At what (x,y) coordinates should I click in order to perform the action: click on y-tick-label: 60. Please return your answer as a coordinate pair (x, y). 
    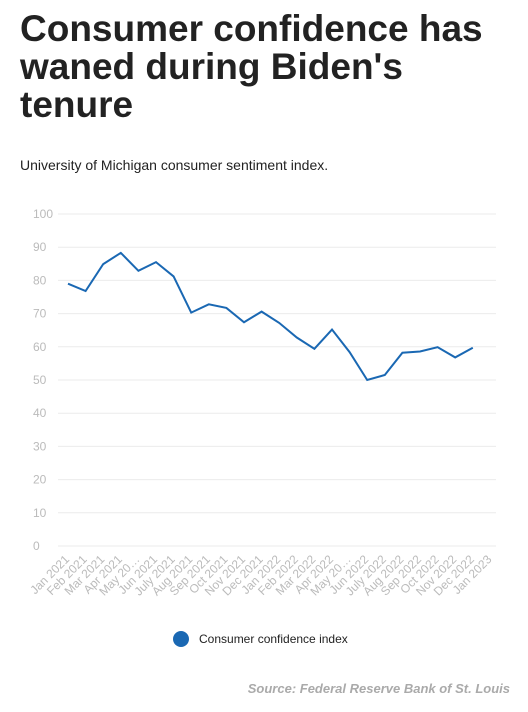
    Looking at the image, I should click on (40, 347).